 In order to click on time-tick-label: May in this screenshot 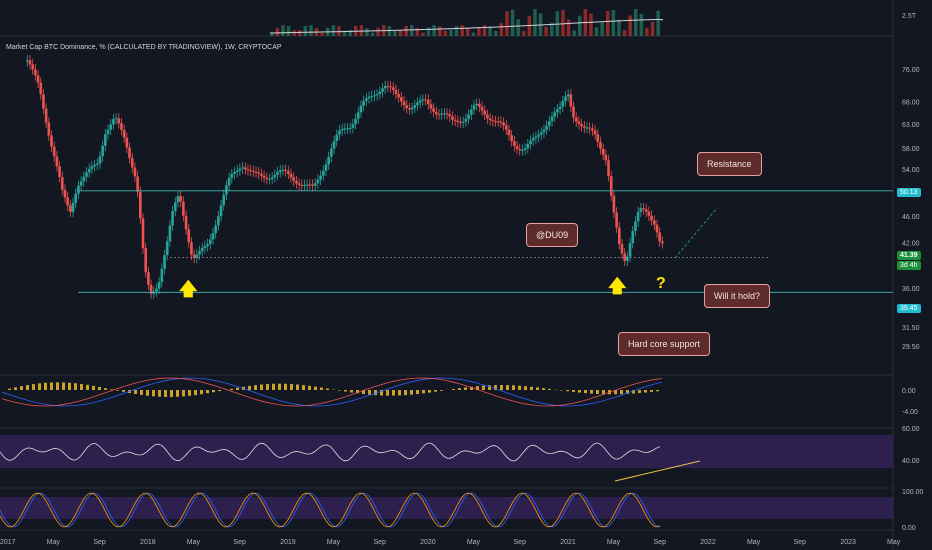, I will do `click(614, 542)`.